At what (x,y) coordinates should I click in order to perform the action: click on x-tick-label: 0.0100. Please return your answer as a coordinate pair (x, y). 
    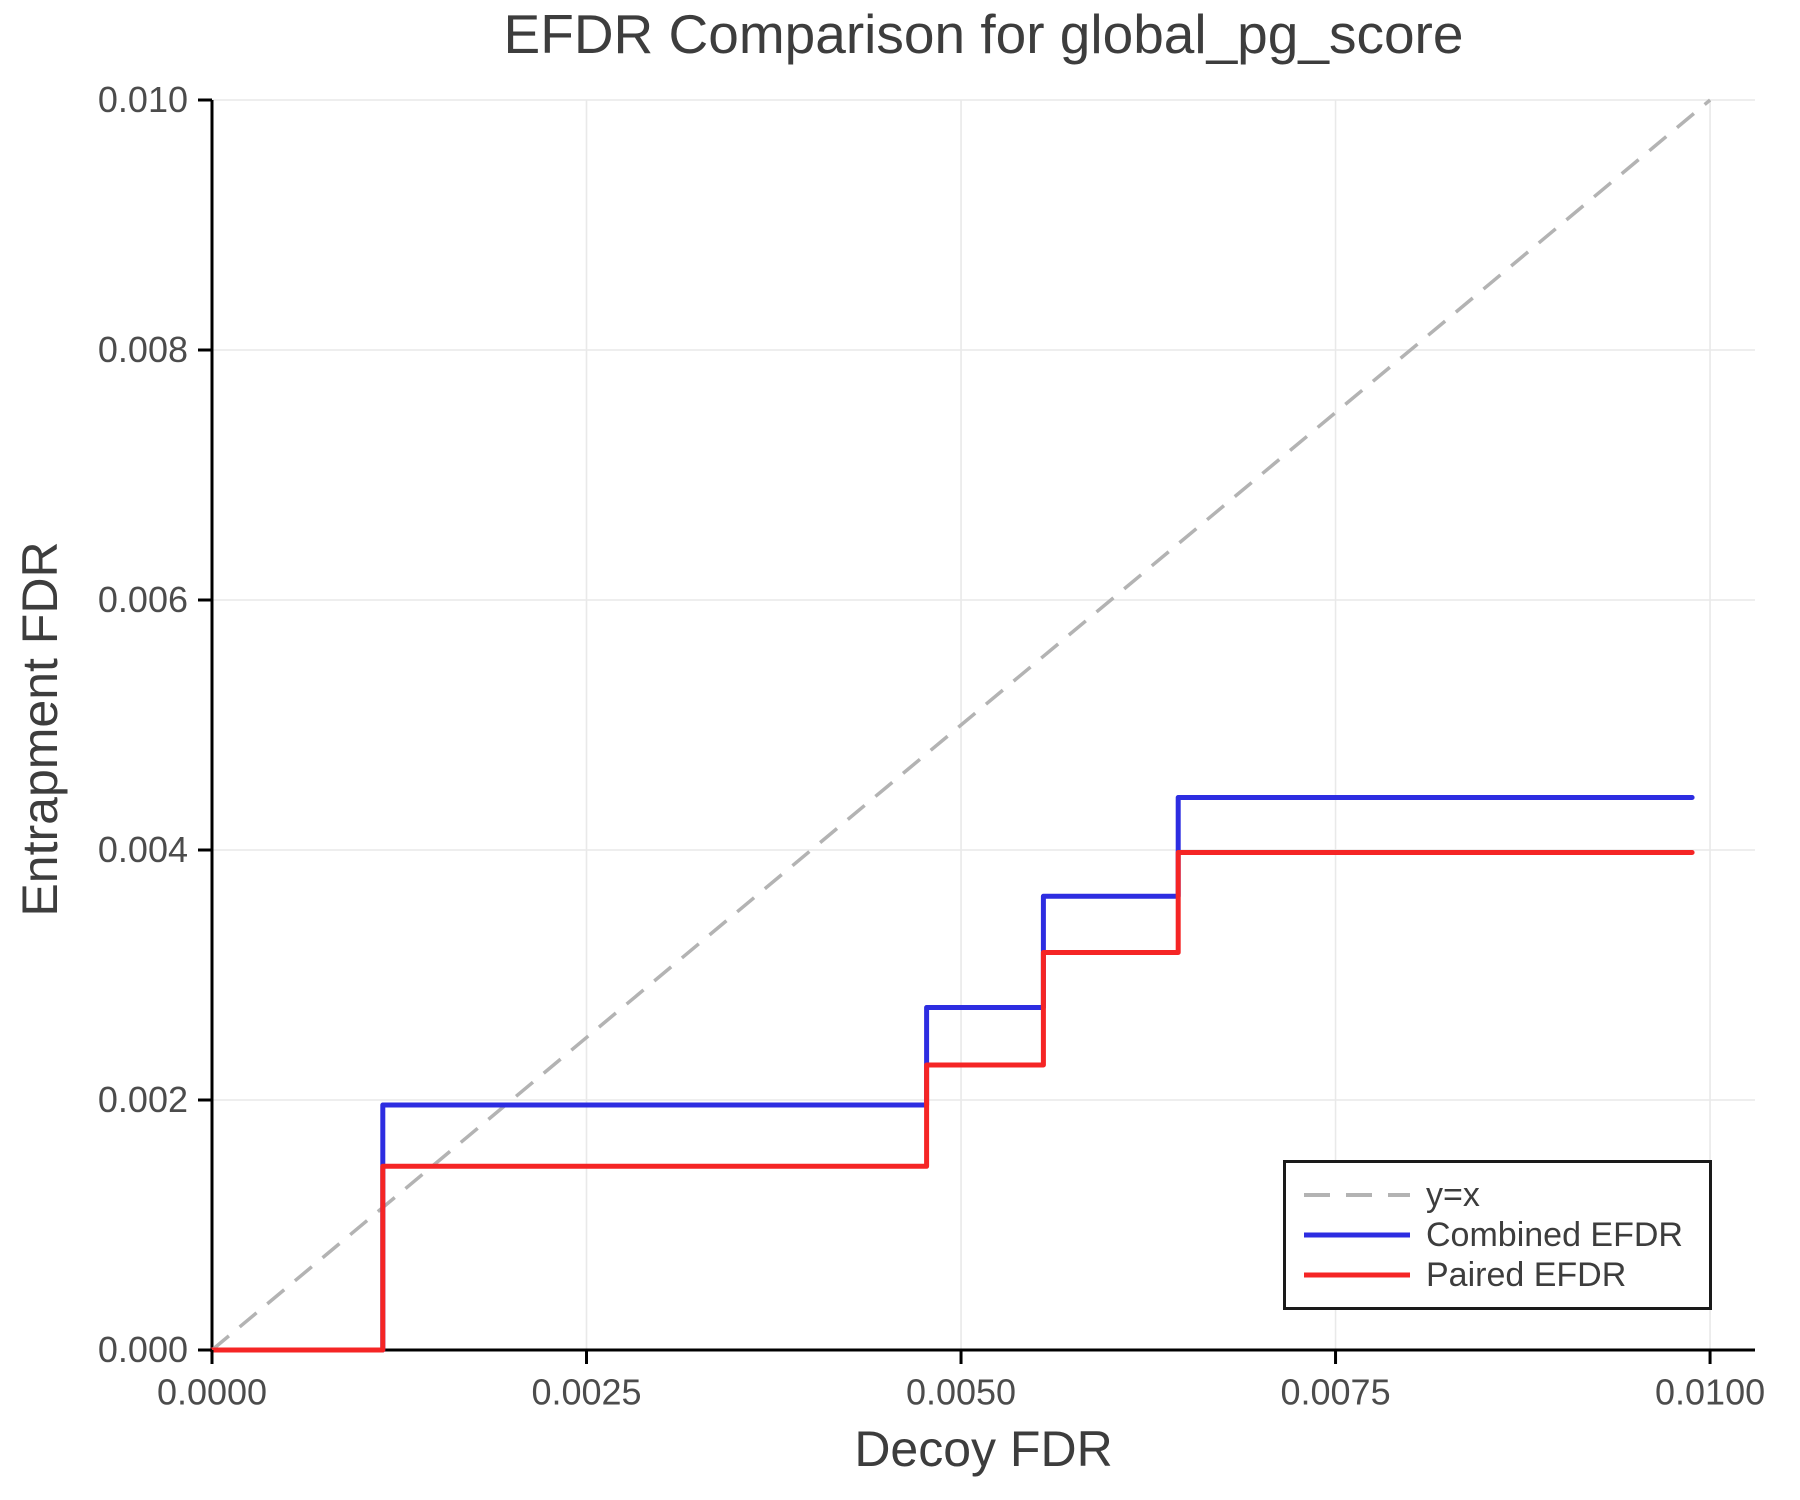
    Looking at the image, I should click on (1710, 1391).